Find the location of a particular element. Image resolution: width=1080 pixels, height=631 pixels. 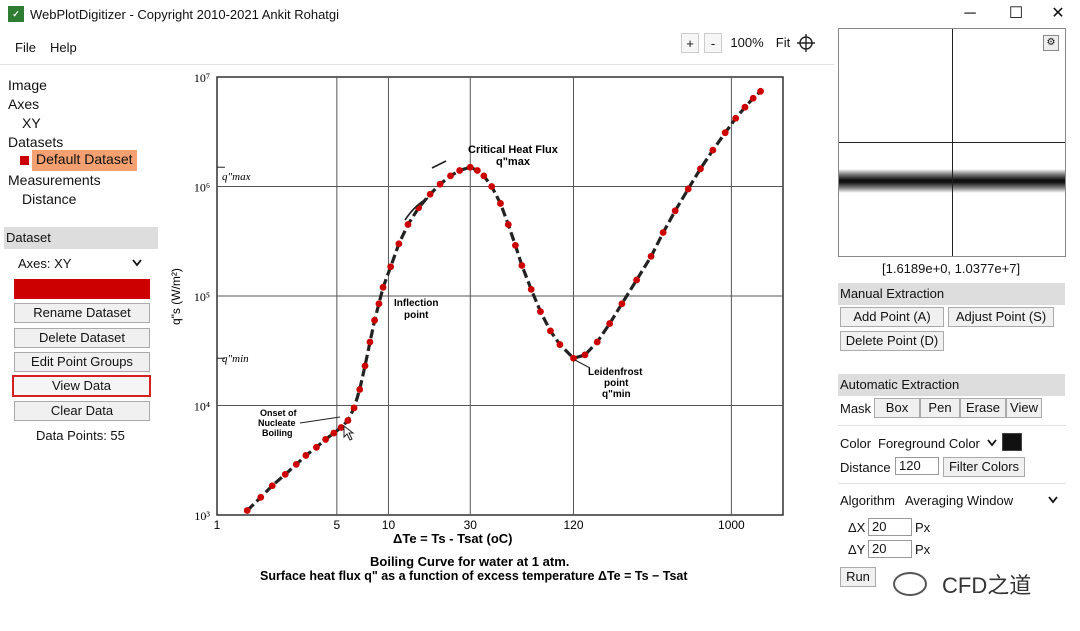

menu-file: File is located at coordinates (25, 47).